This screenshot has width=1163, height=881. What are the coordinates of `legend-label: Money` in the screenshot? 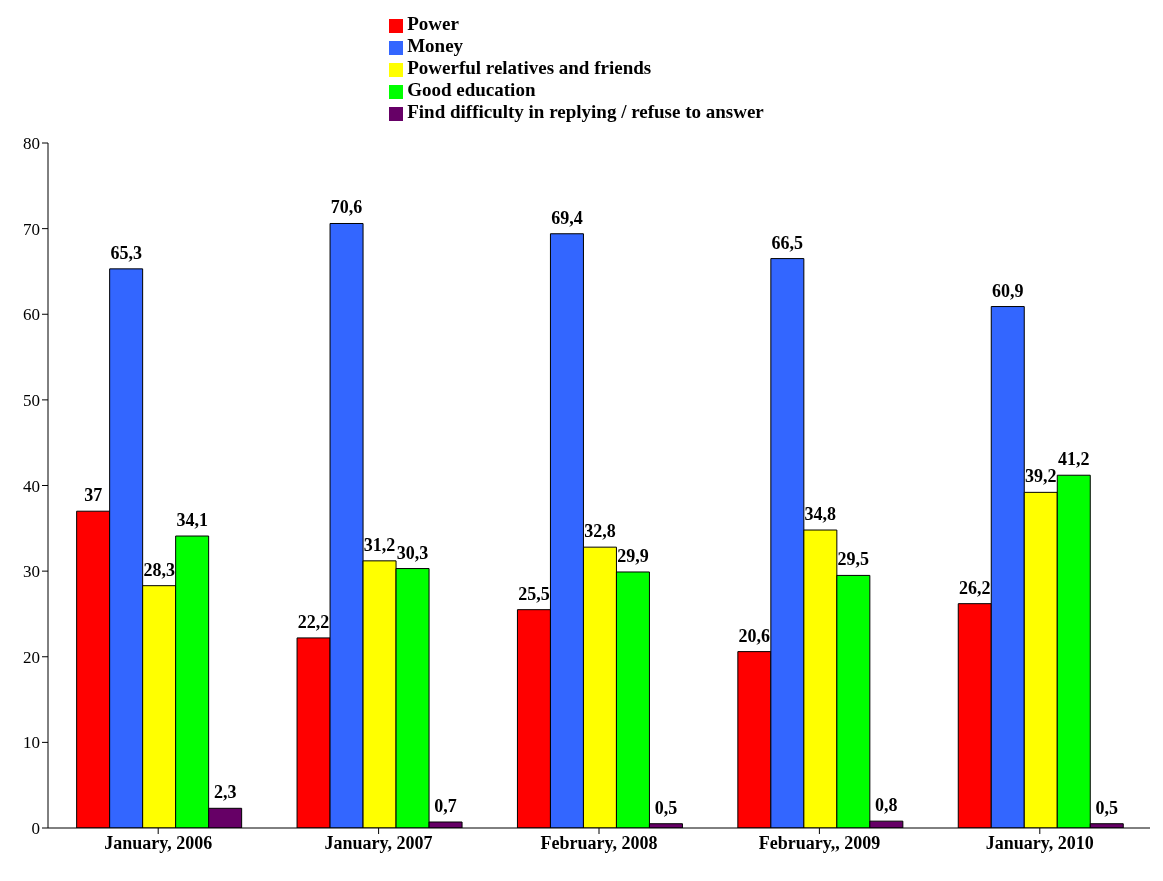 It's located at (435, 45).